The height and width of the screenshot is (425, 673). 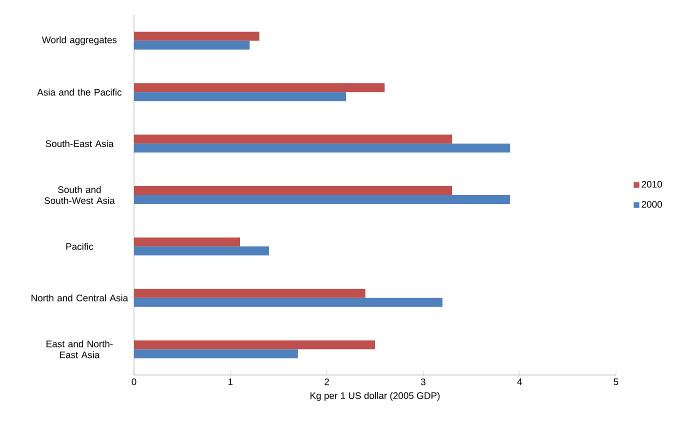 What do you see at coordinates (79, 195) in the screenshot?
I see `y-tick-label: South and South-West Asia` at bounding box center [79, 195].